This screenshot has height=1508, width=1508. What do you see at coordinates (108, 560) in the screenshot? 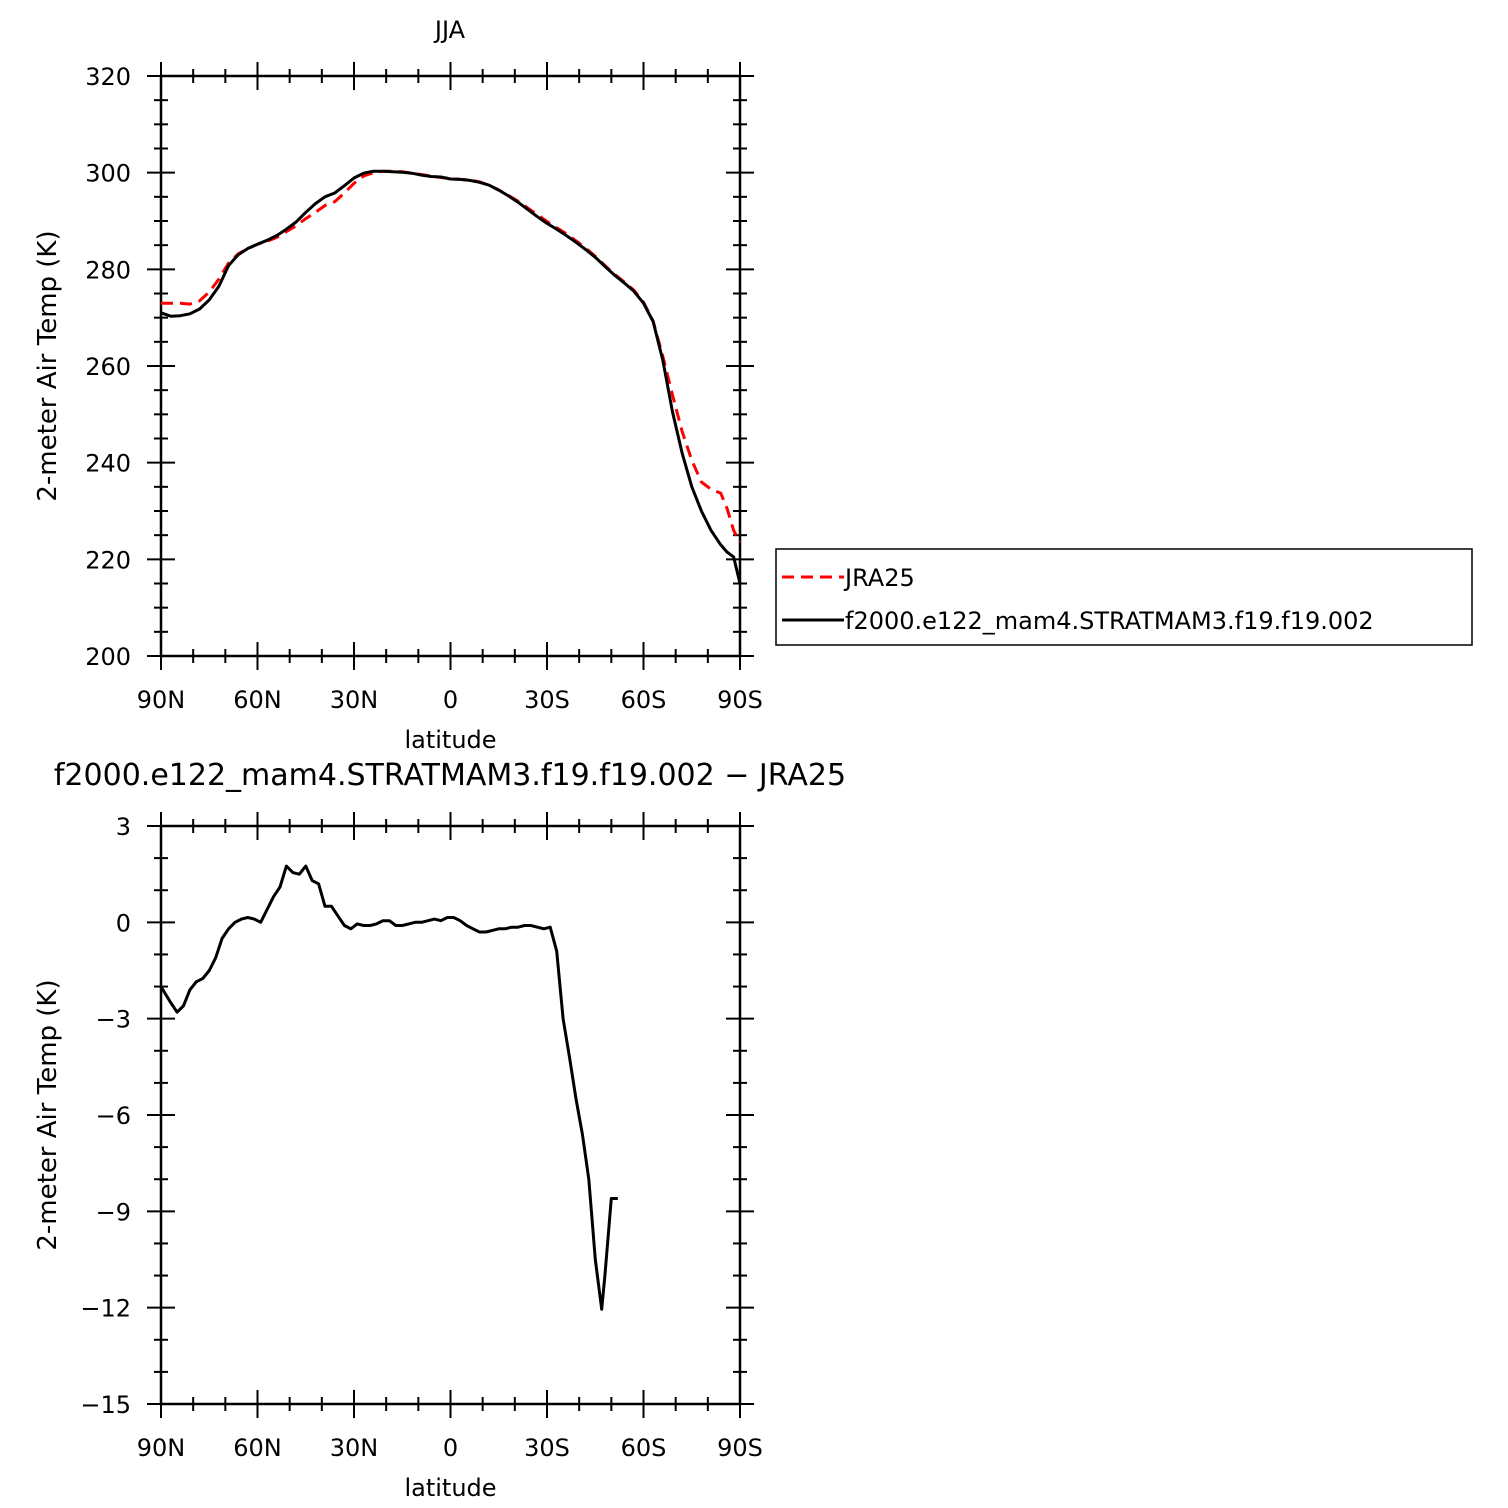
I see `y-tick-label: 220` at bounding box center [108, 560].